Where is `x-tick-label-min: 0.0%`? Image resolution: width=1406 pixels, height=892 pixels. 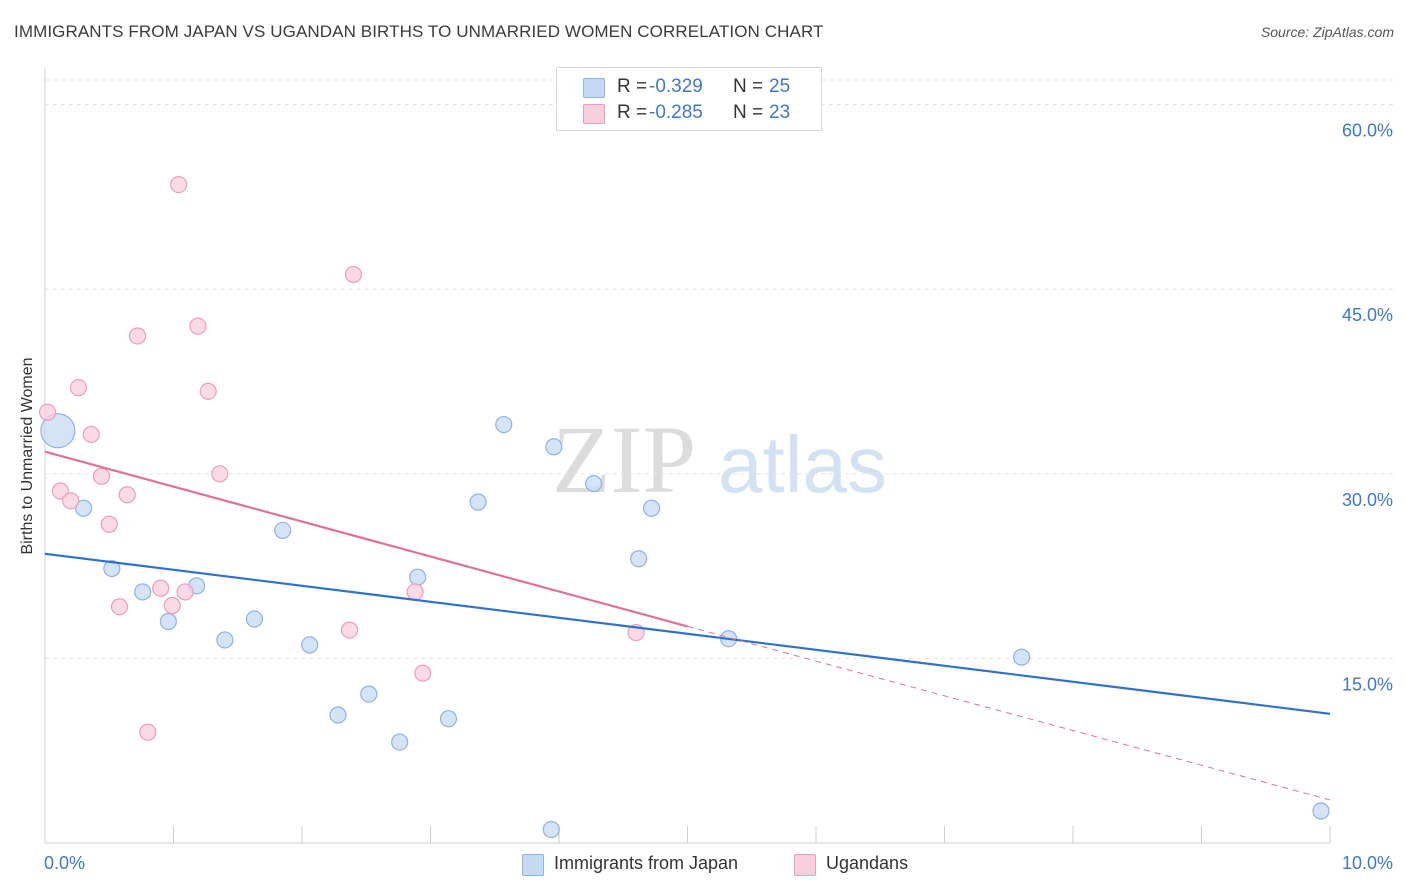
x-tick-label-min: 0.0% is located at coordinates (64, 863).